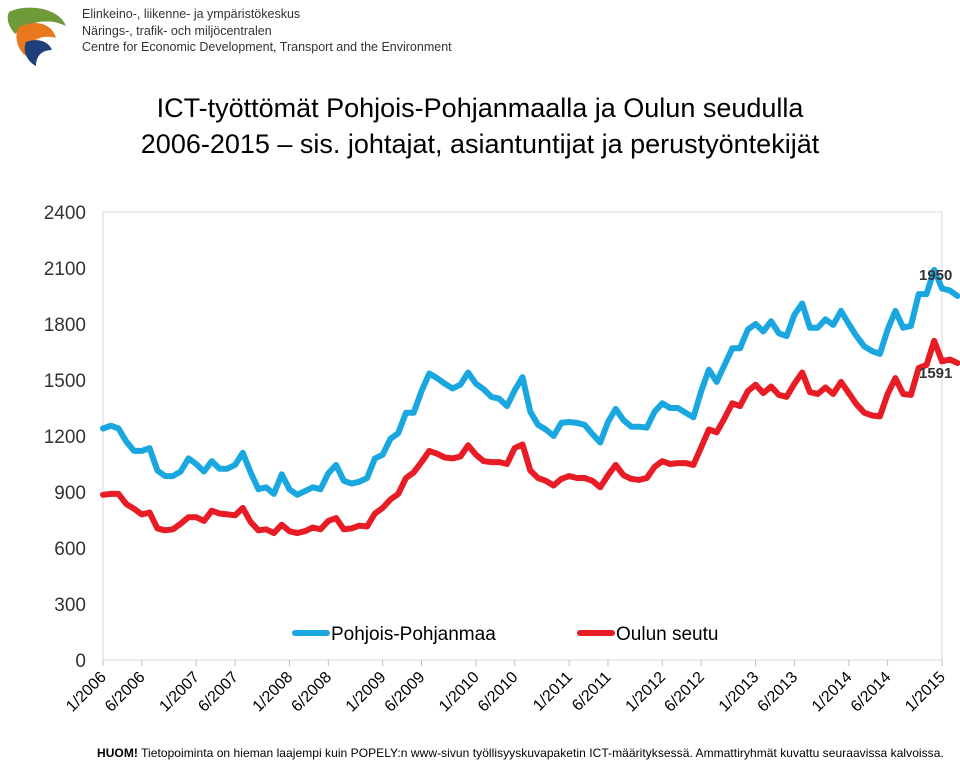 This screenshot has width=960, height=765. Describe the element at coordinates (179, 692) in the screenshot. I see `x-tick-label: 1/2007` at that location.